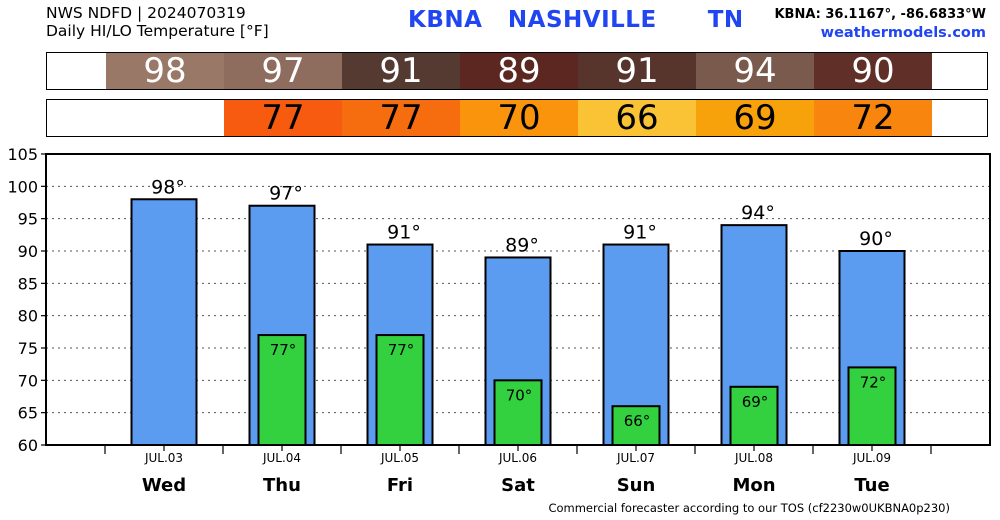 The image size is (1000, 520). Describe the element at coordinates (146, 13) in the screenshot. I see `product-line: NWS NDFD | 2024070319` at that location.